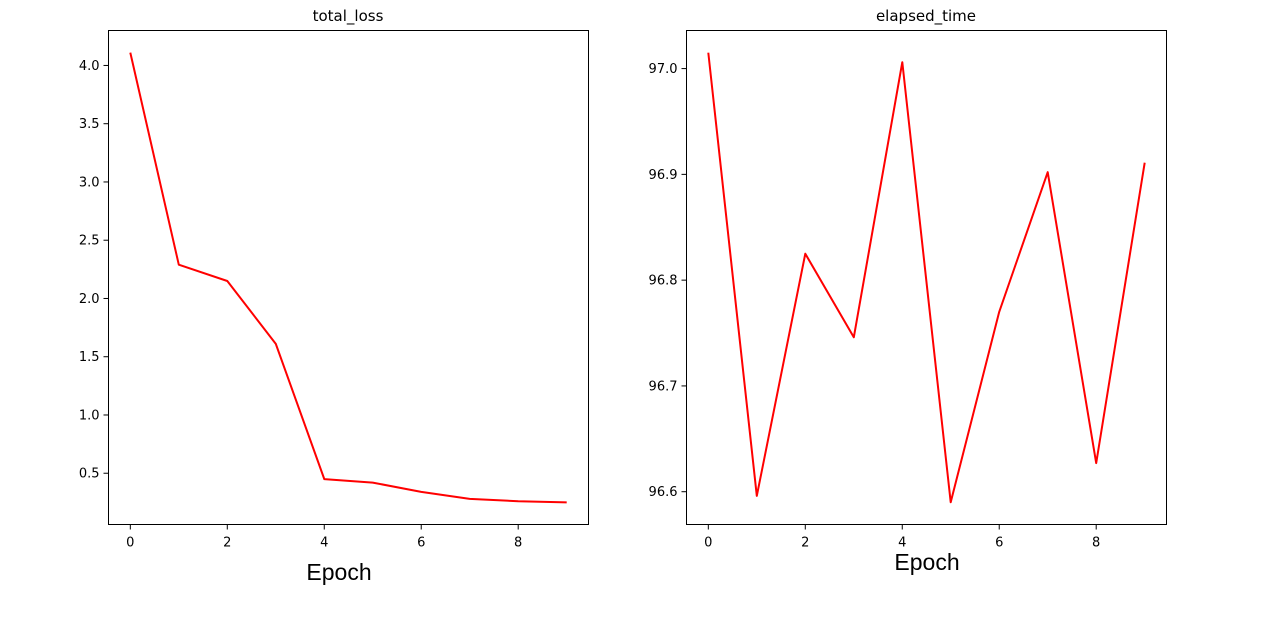 The image size is (1271, 636). Describe the element at coordinates (708, 543) in the screenshot. I see `elapsed-time-xtick-label-0: 0` at that location.